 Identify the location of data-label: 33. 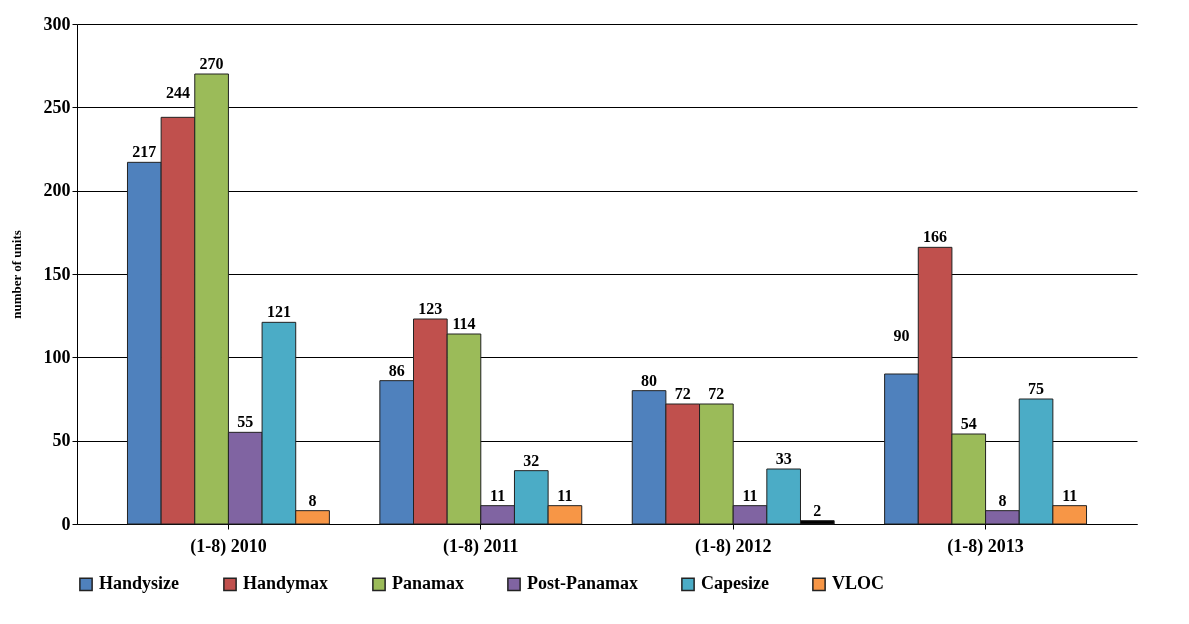
(783, 458).